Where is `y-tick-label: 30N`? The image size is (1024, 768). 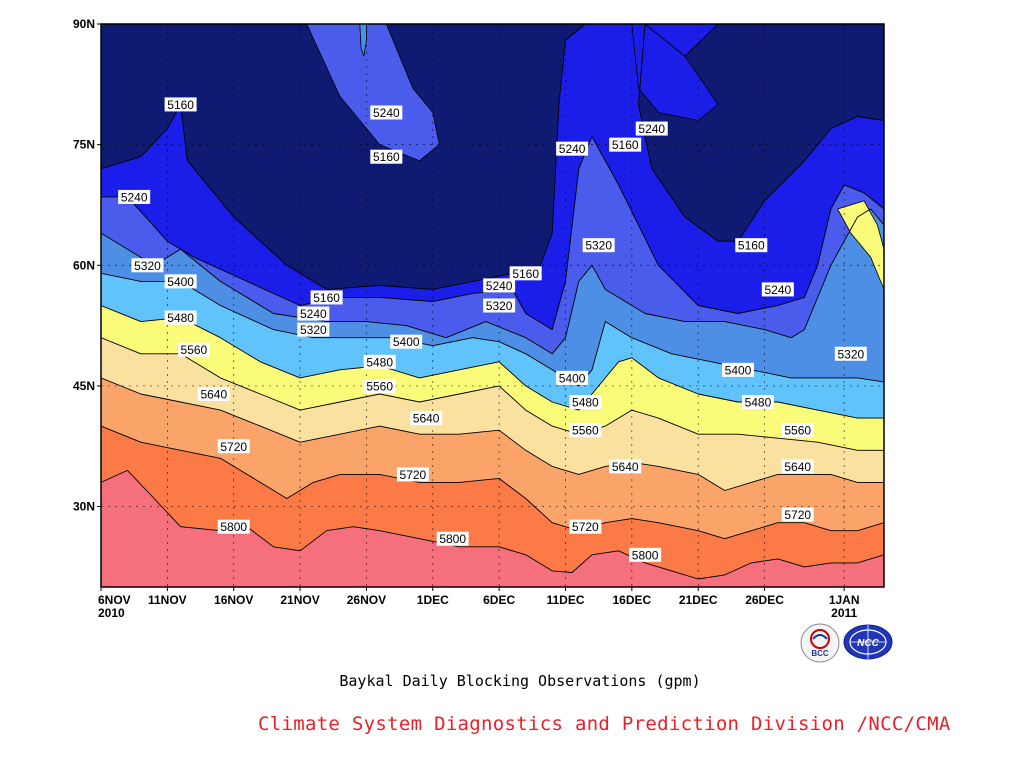
y-tick-label: 30N is located at coordinates (84, 507).